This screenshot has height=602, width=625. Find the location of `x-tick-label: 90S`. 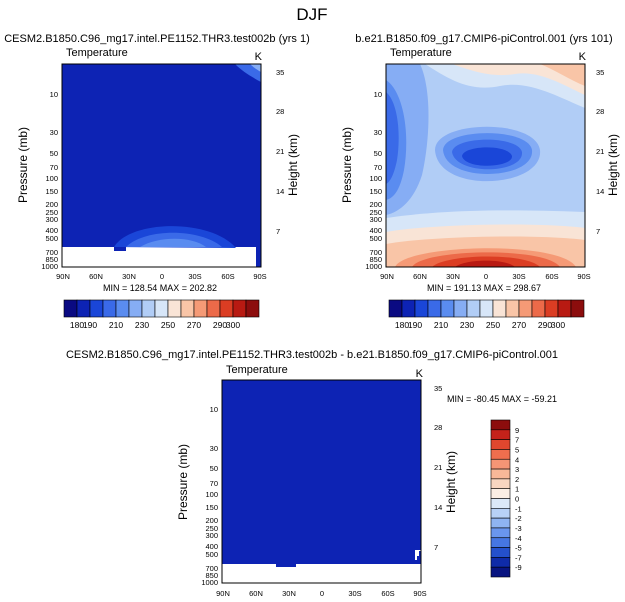

x-tick-label: 90S is located at coordinates (419, 593).